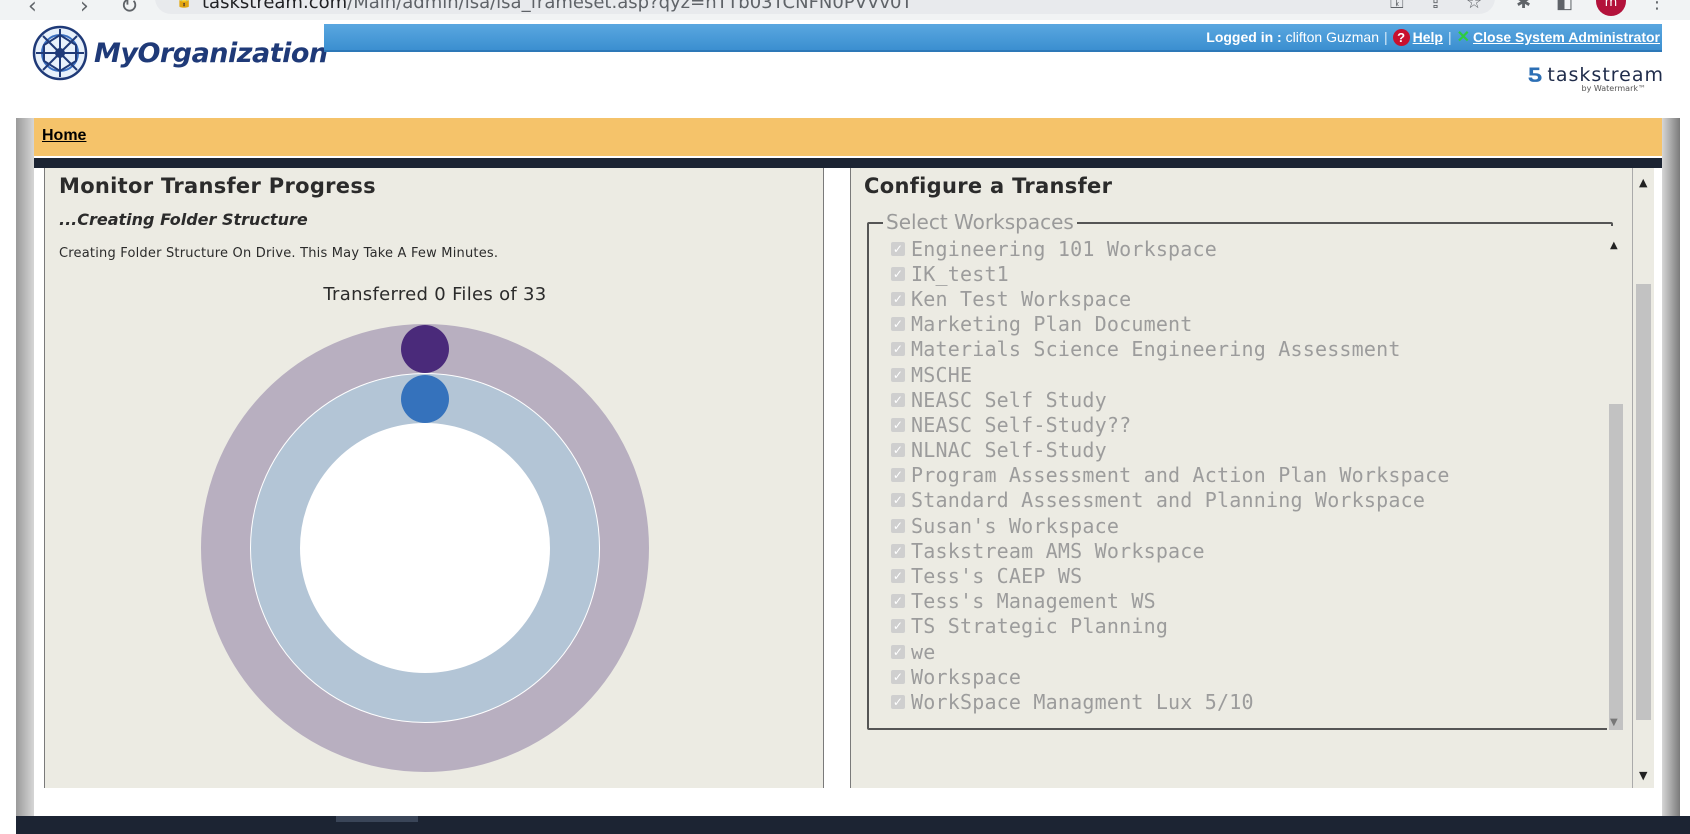 The height and width of the screenshot is (834, 1690). What do you see at coordinates (1566, 37) in the screenshot?
I see `close-admin-link: Close System Administrator` at bounding box center [1566, 37].